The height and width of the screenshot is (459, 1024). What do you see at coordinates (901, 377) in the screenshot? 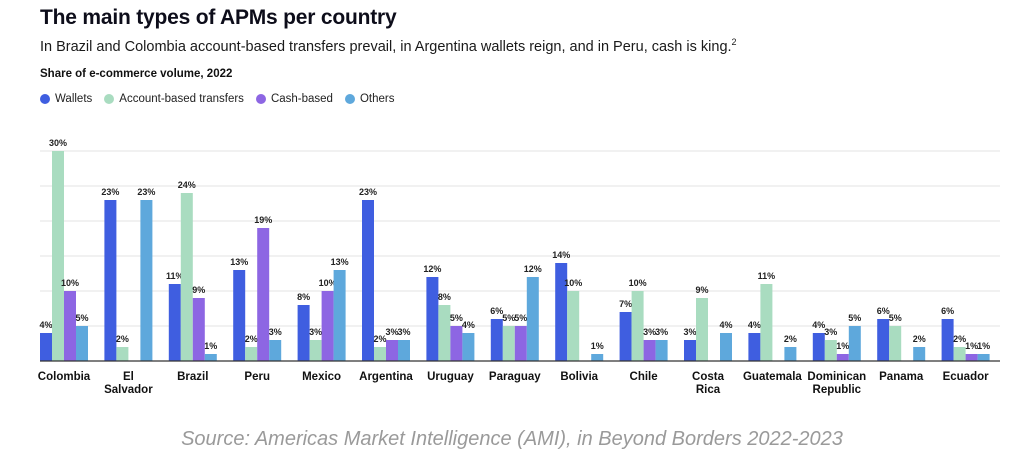
I see `category-label: Panama` at bounding box center [901, 377].